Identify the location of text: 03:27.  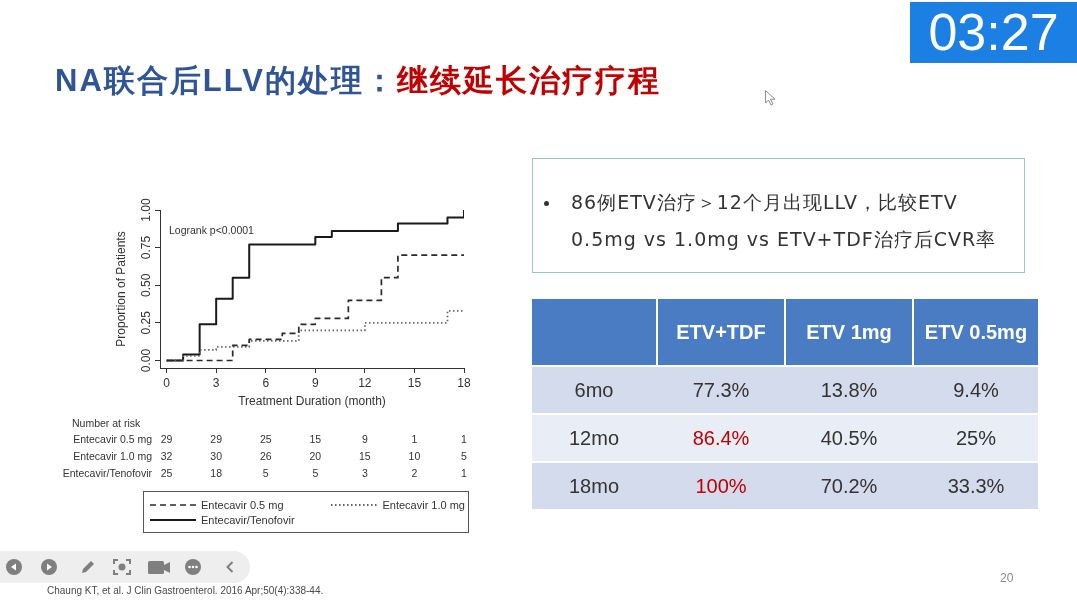
(993, 32).